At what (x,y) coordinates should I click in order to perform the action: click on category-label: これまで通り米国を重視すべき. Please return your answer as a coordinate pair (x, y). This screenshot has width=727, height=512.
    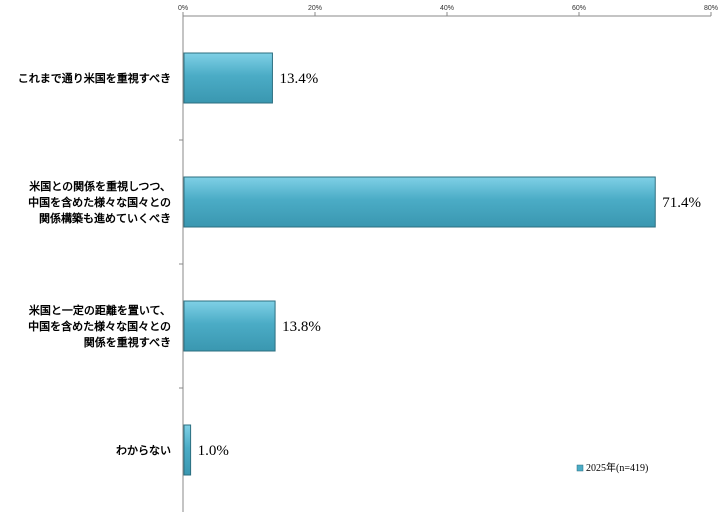
    Looking at the image, I should click on (94, 78).